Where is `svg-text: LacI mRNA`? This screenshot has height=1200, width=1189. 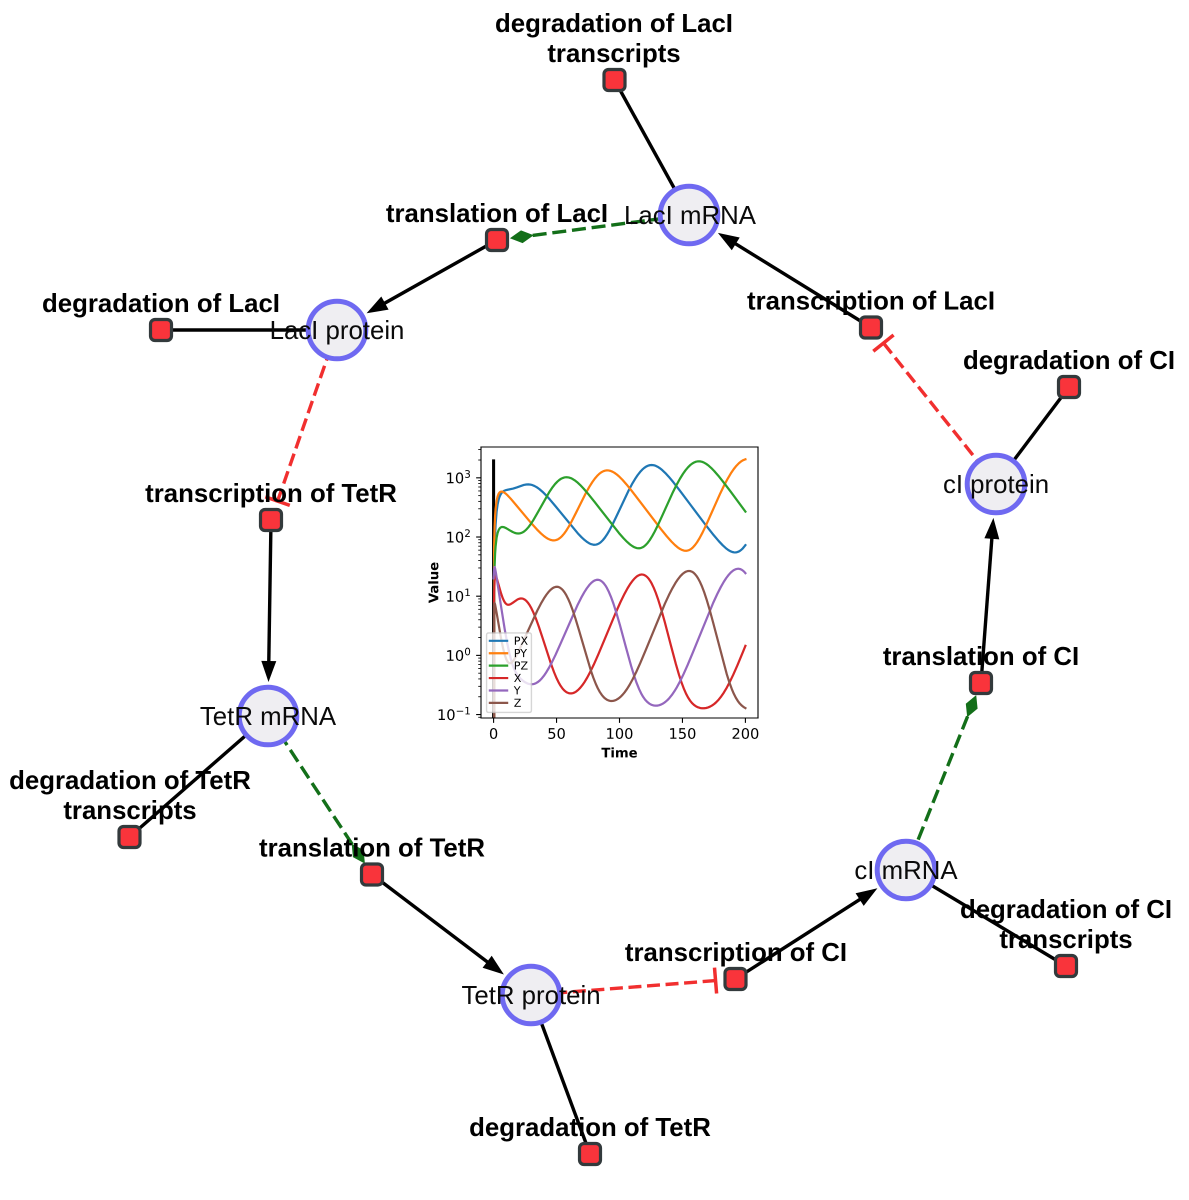
svg-text: LacI mRNA is located at coordinates (690, 216).